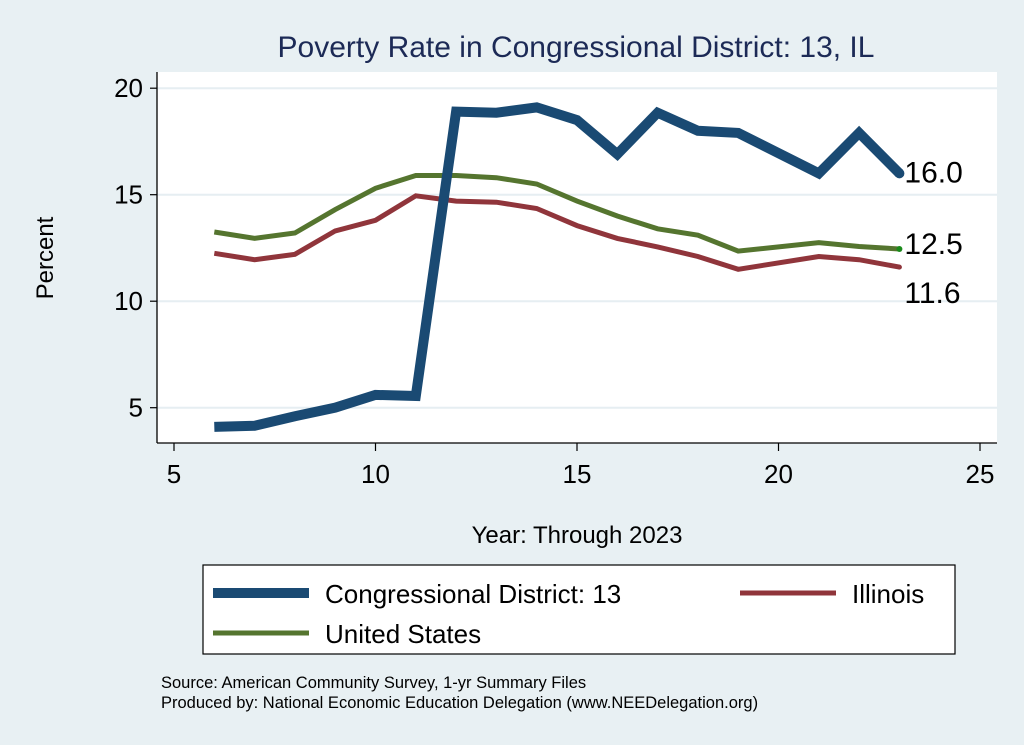 Image resolution: width=1024 pixels, height=745 pixels. What do you see at coordinates (128, 88) in the screenshot?
I see `y-tick-label: 20` at bounding box center [128, 88].